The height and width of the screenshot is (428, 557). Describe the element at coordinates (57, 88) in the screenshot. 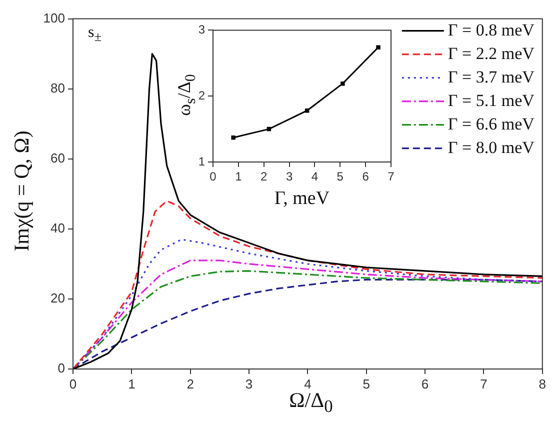

I see `y-tick-label: 80` at that location.